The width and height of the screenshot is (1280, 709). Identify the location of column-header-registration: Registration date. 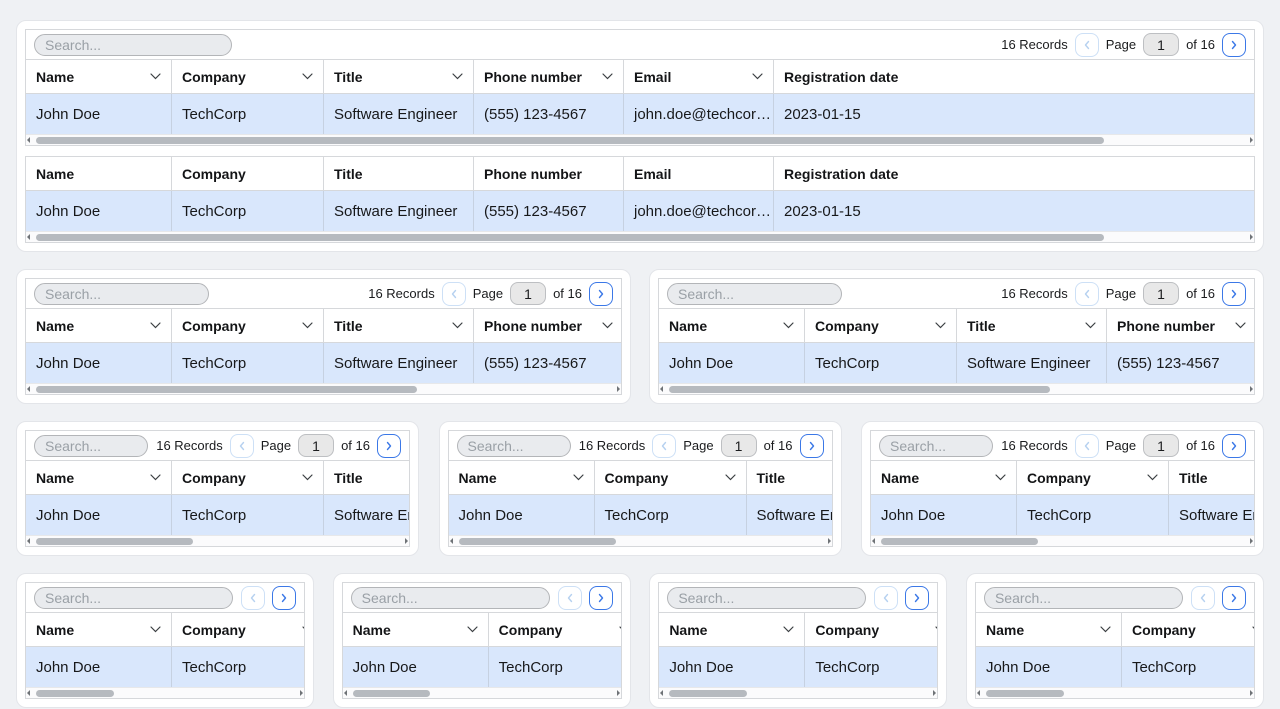
(1014, 76).